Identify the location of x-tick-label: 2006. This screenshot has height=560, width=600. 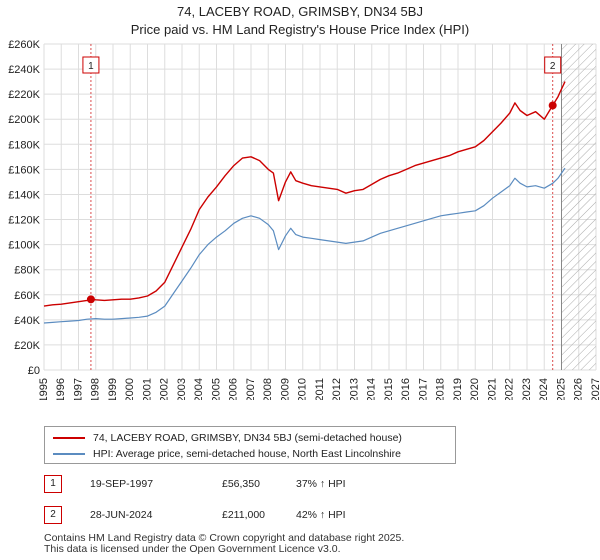
(234, 389).